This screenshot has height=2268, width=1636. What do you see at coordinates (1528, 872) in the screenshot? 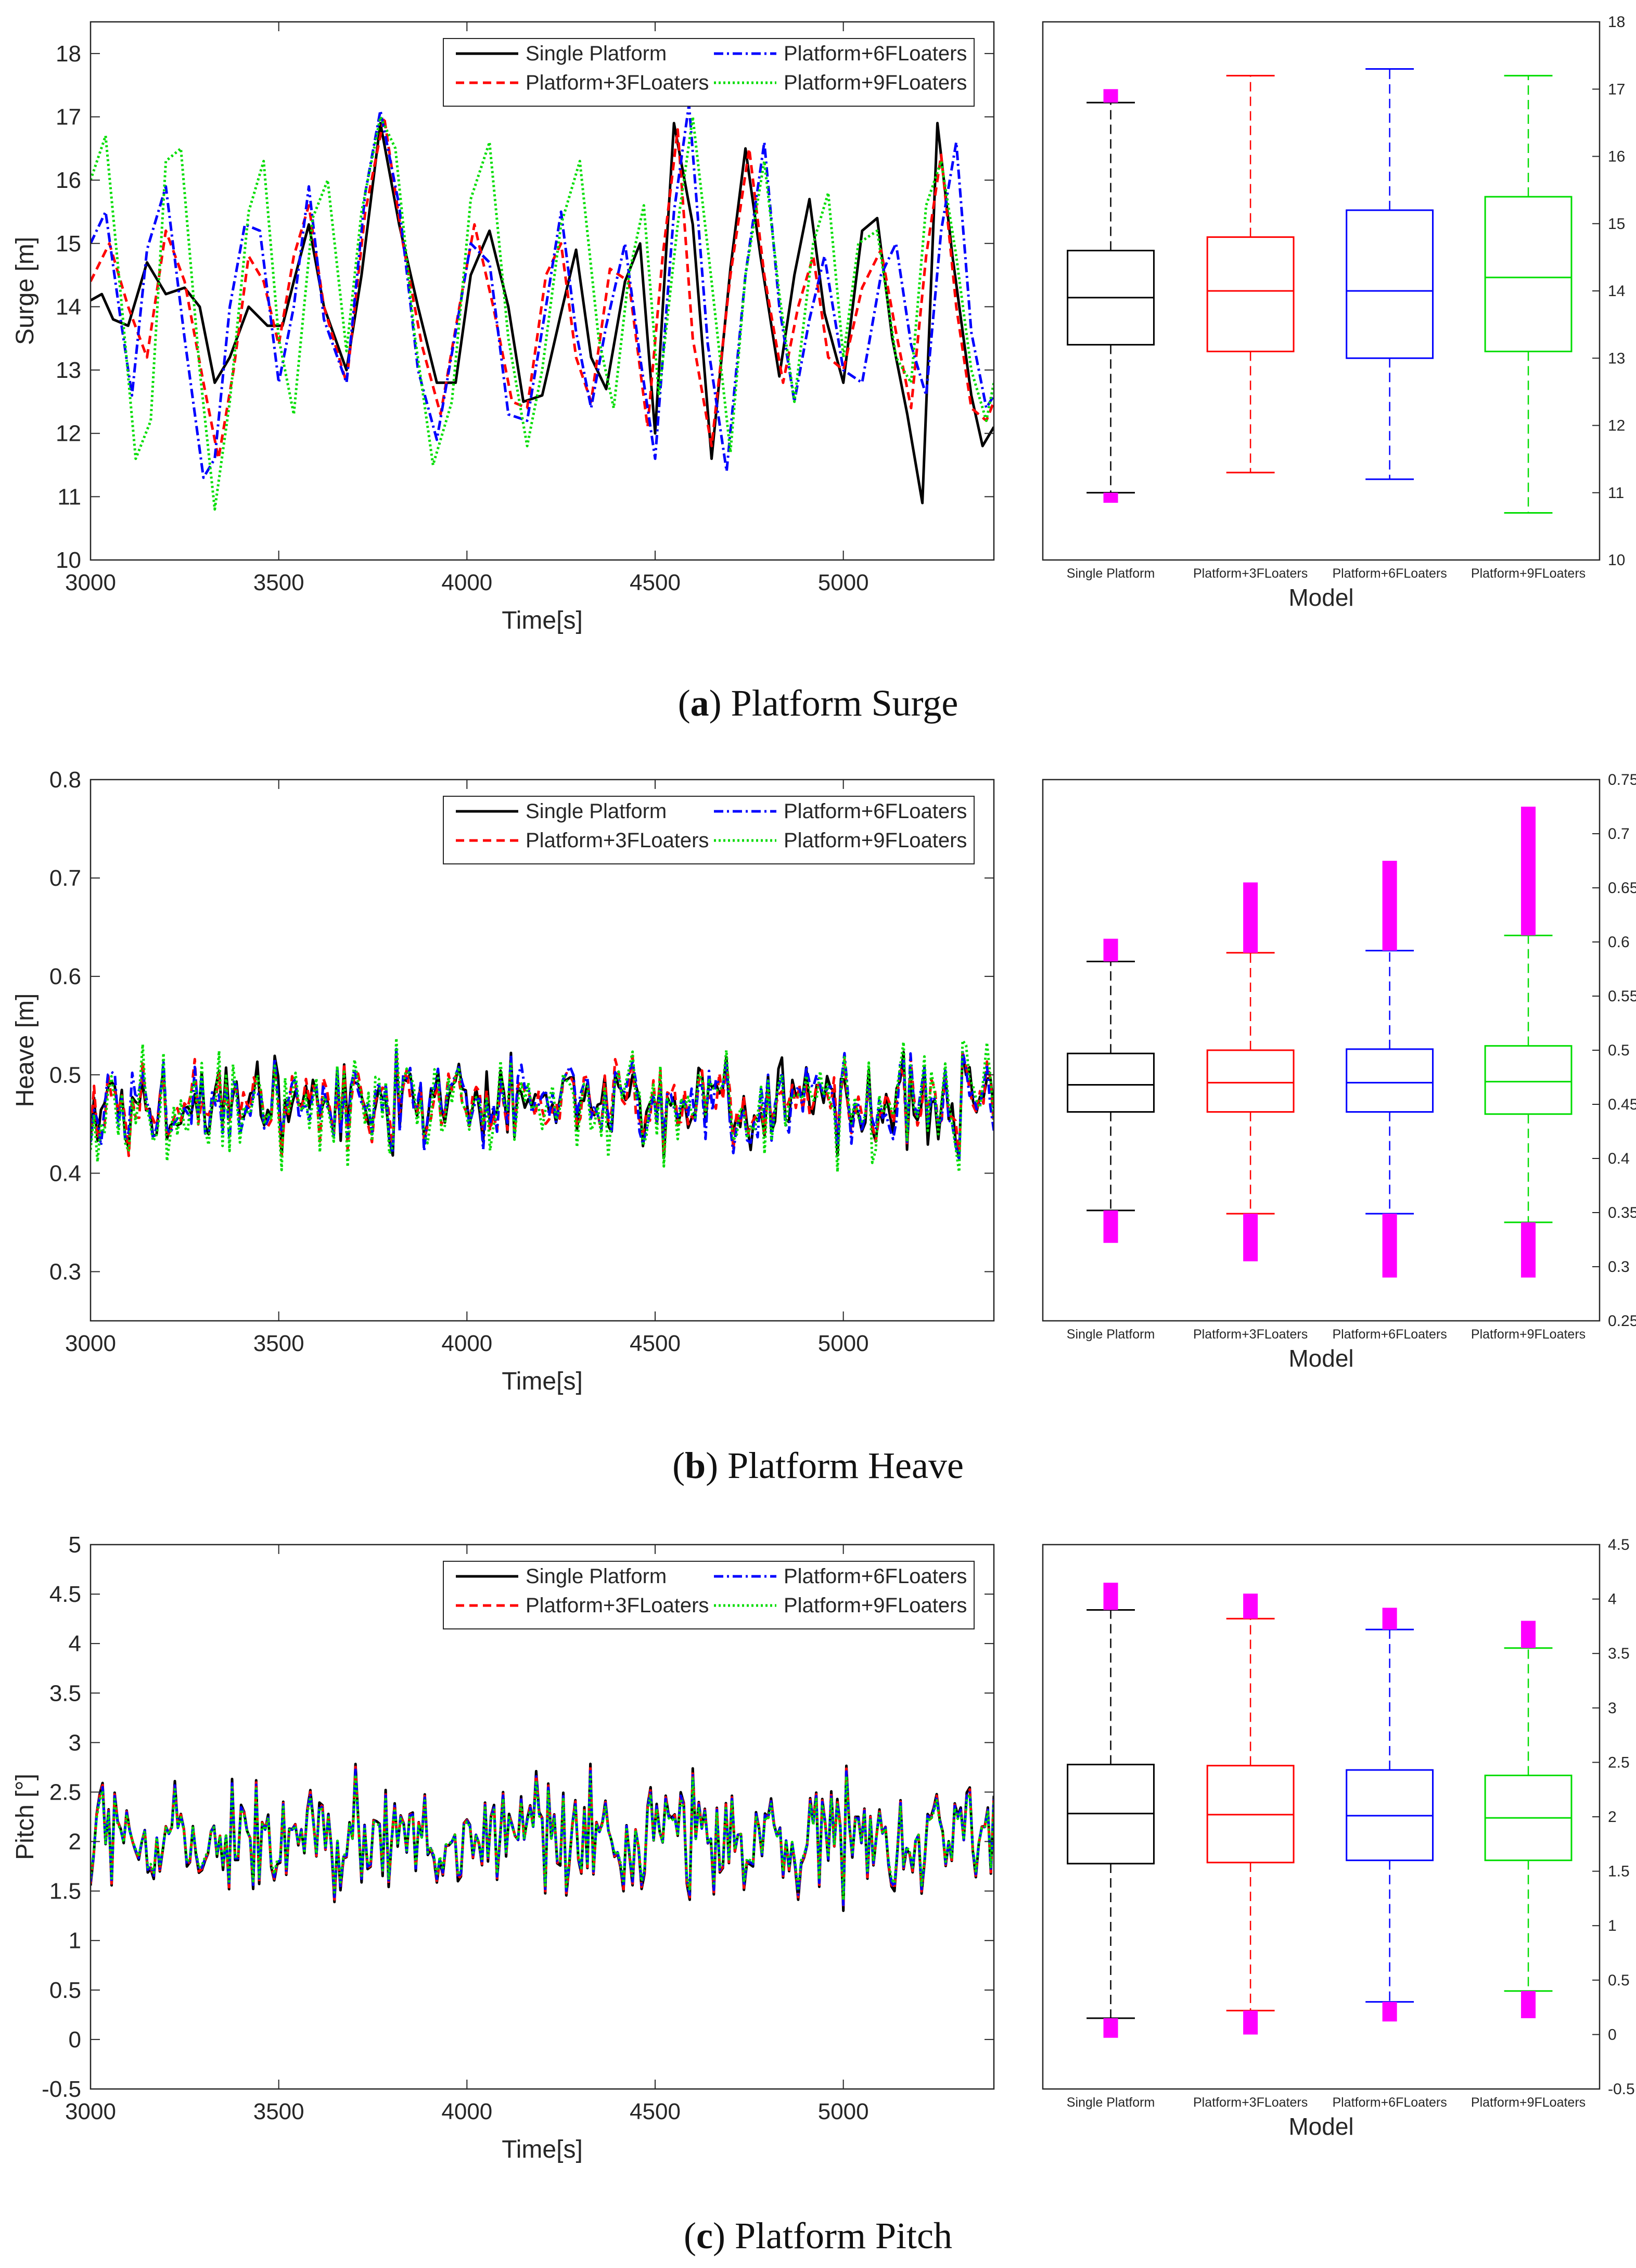
I see `heave-box-outliers-hi` at bounding box center [1528, 872].